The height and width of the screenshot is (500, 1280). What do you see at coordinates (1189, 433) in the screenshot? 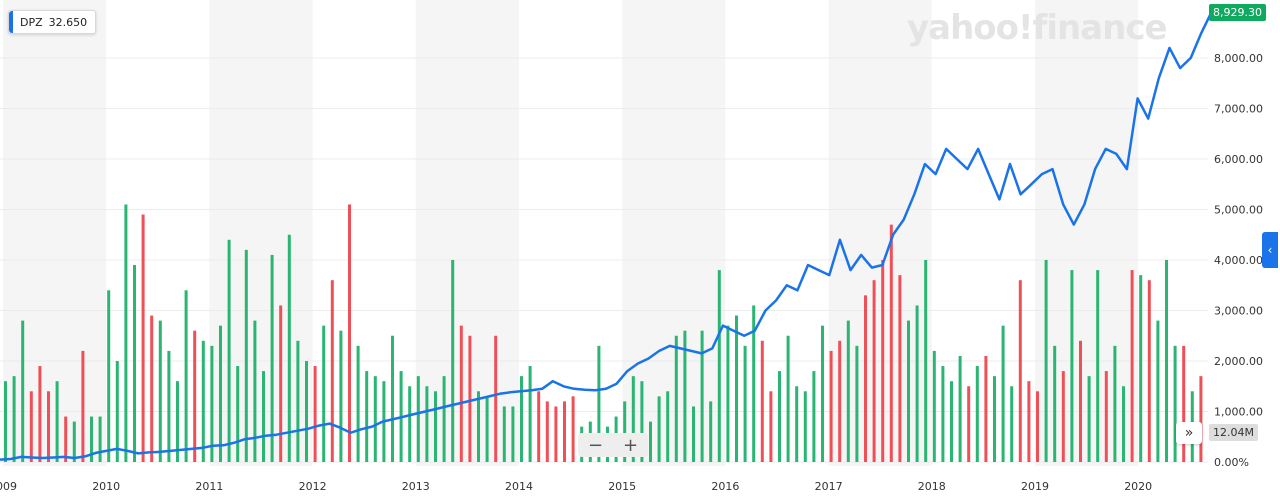
I see `scroll-right-button: »` at bounding box center [1189, 433].